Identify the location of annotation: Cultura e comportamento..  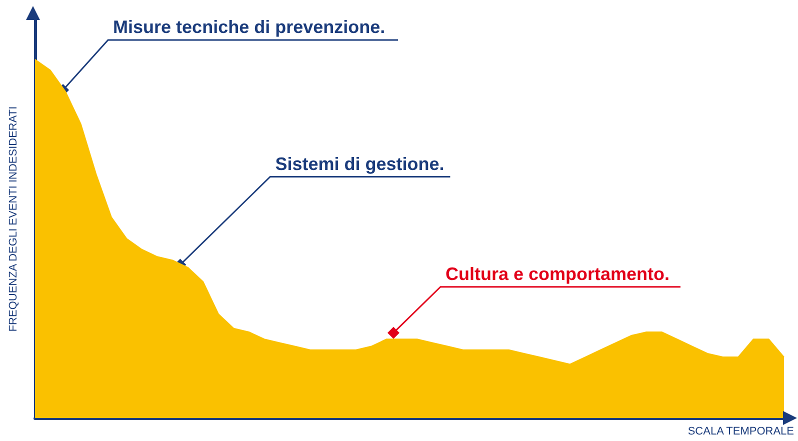
(557, 274).